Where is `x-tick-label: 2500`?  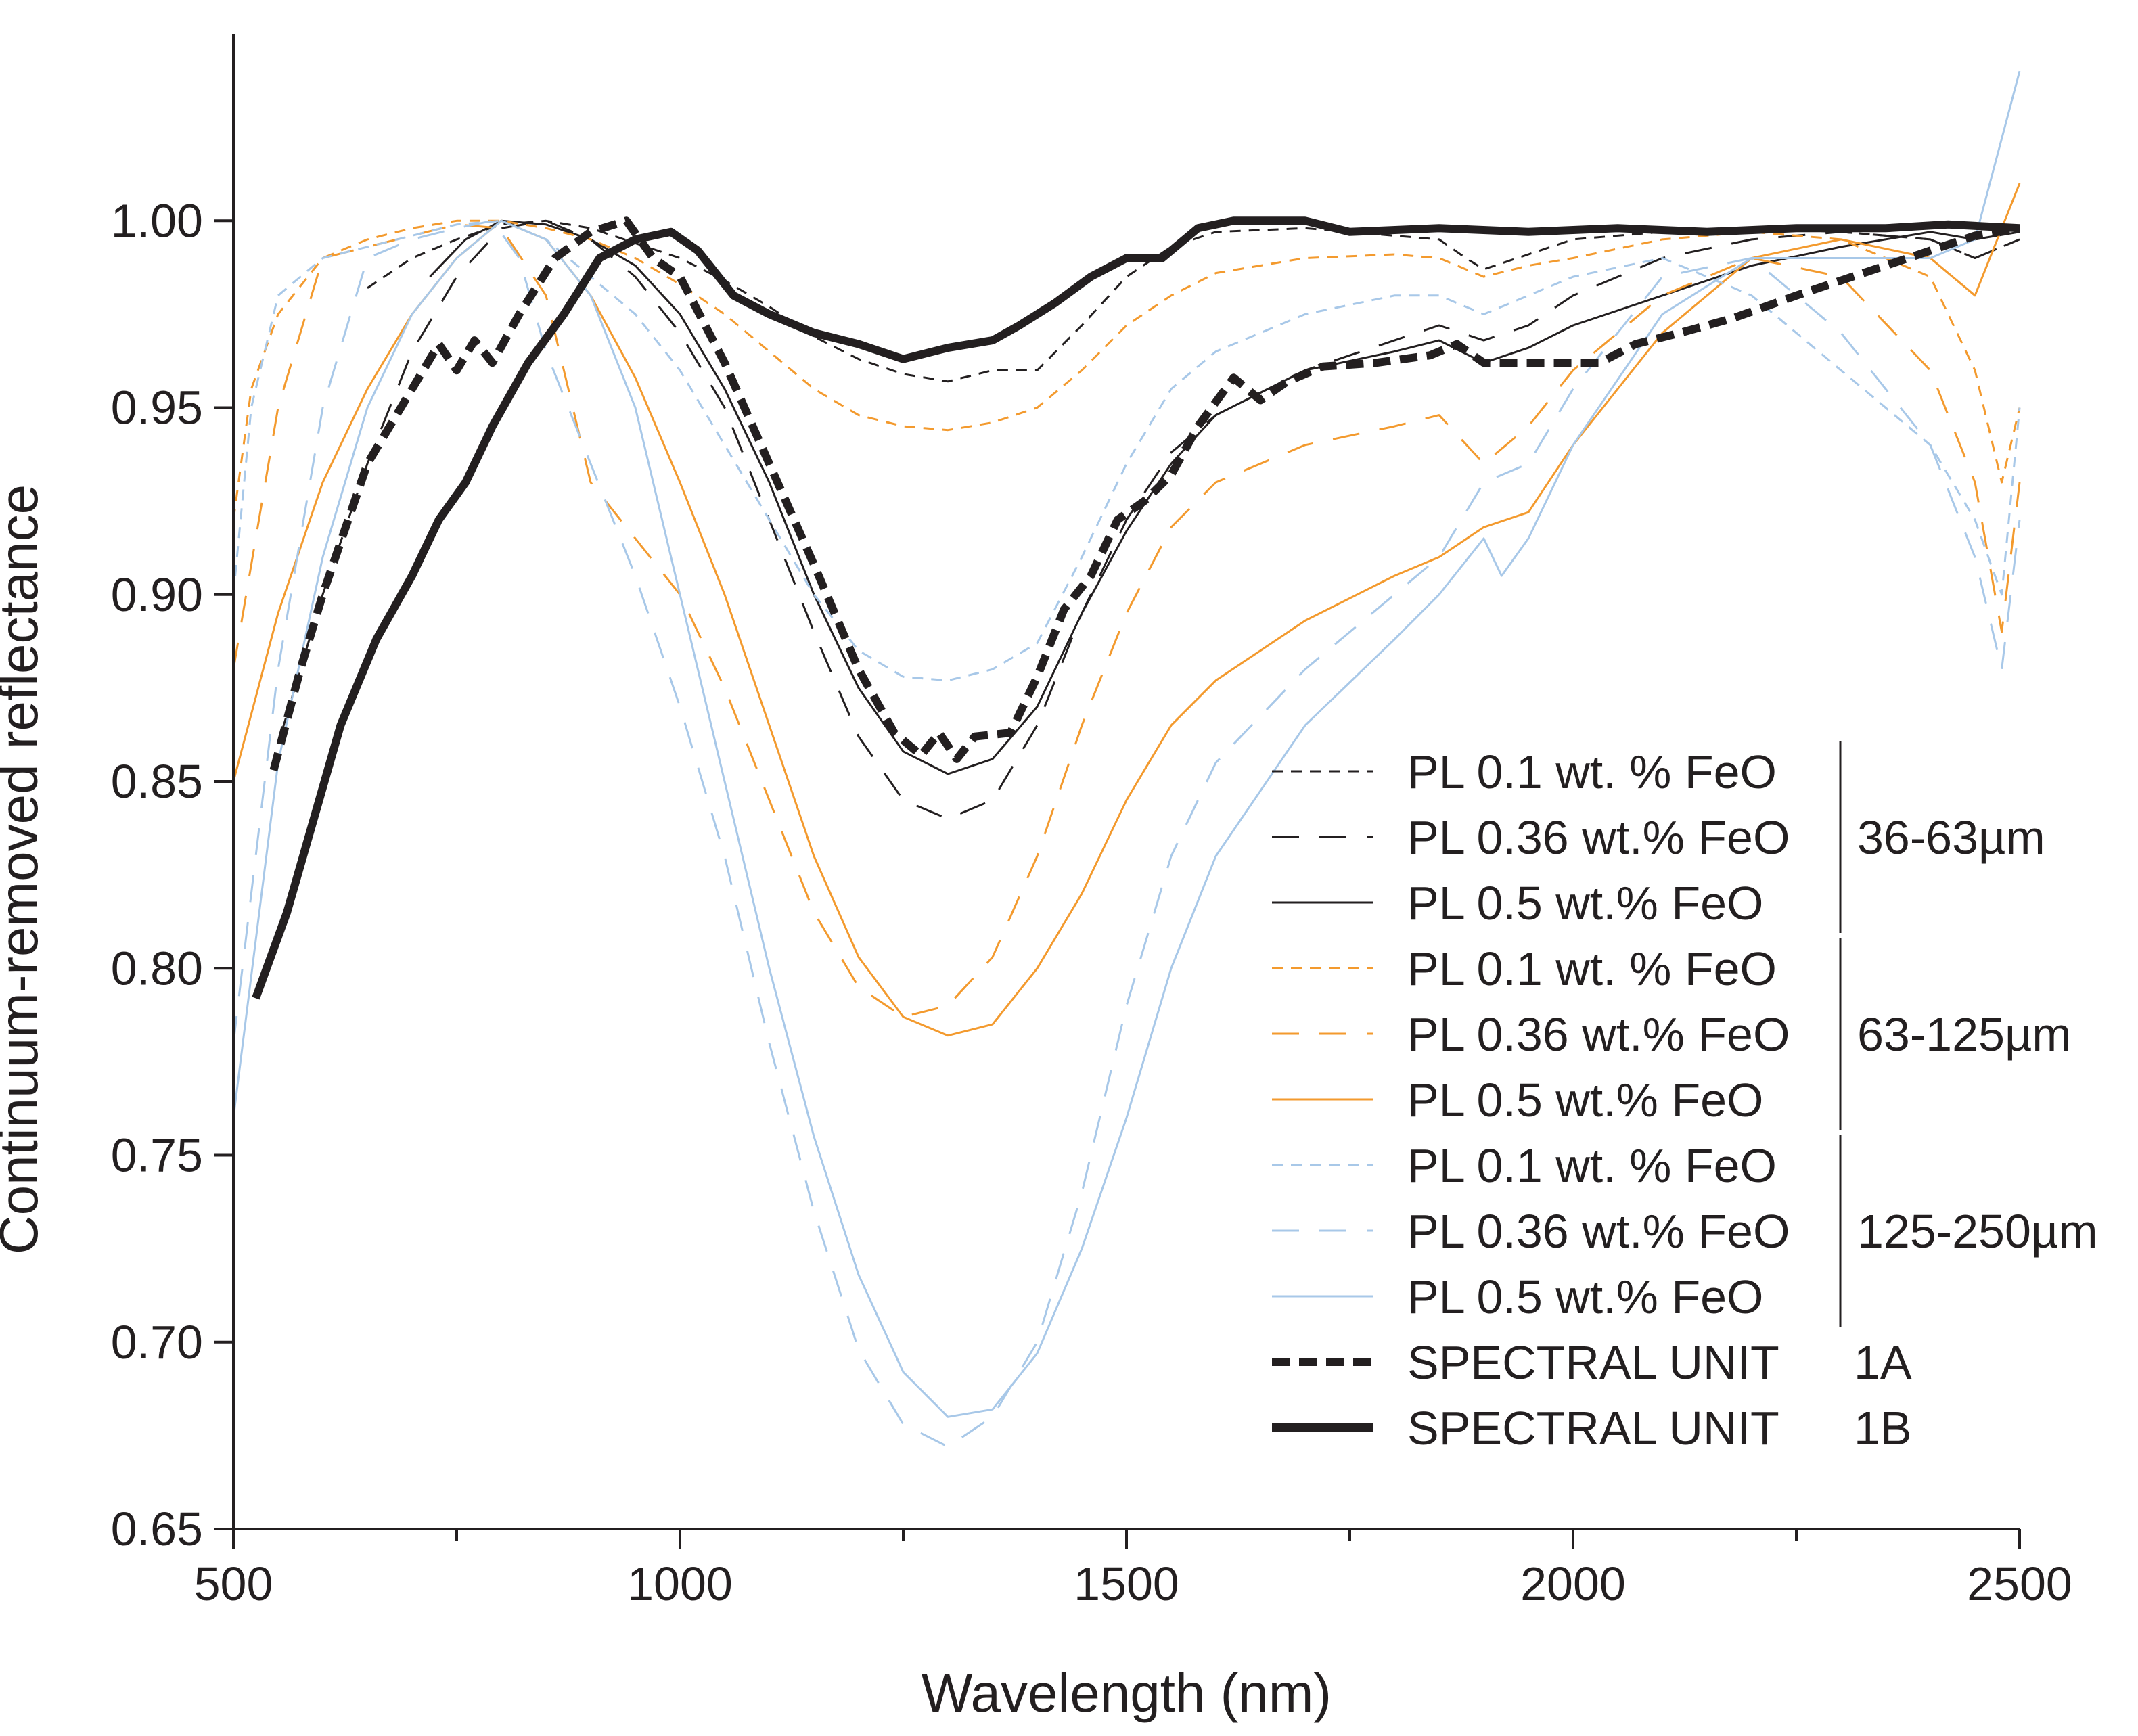
x-tick-label: 2500 is located at coordinates (2020, 1583).